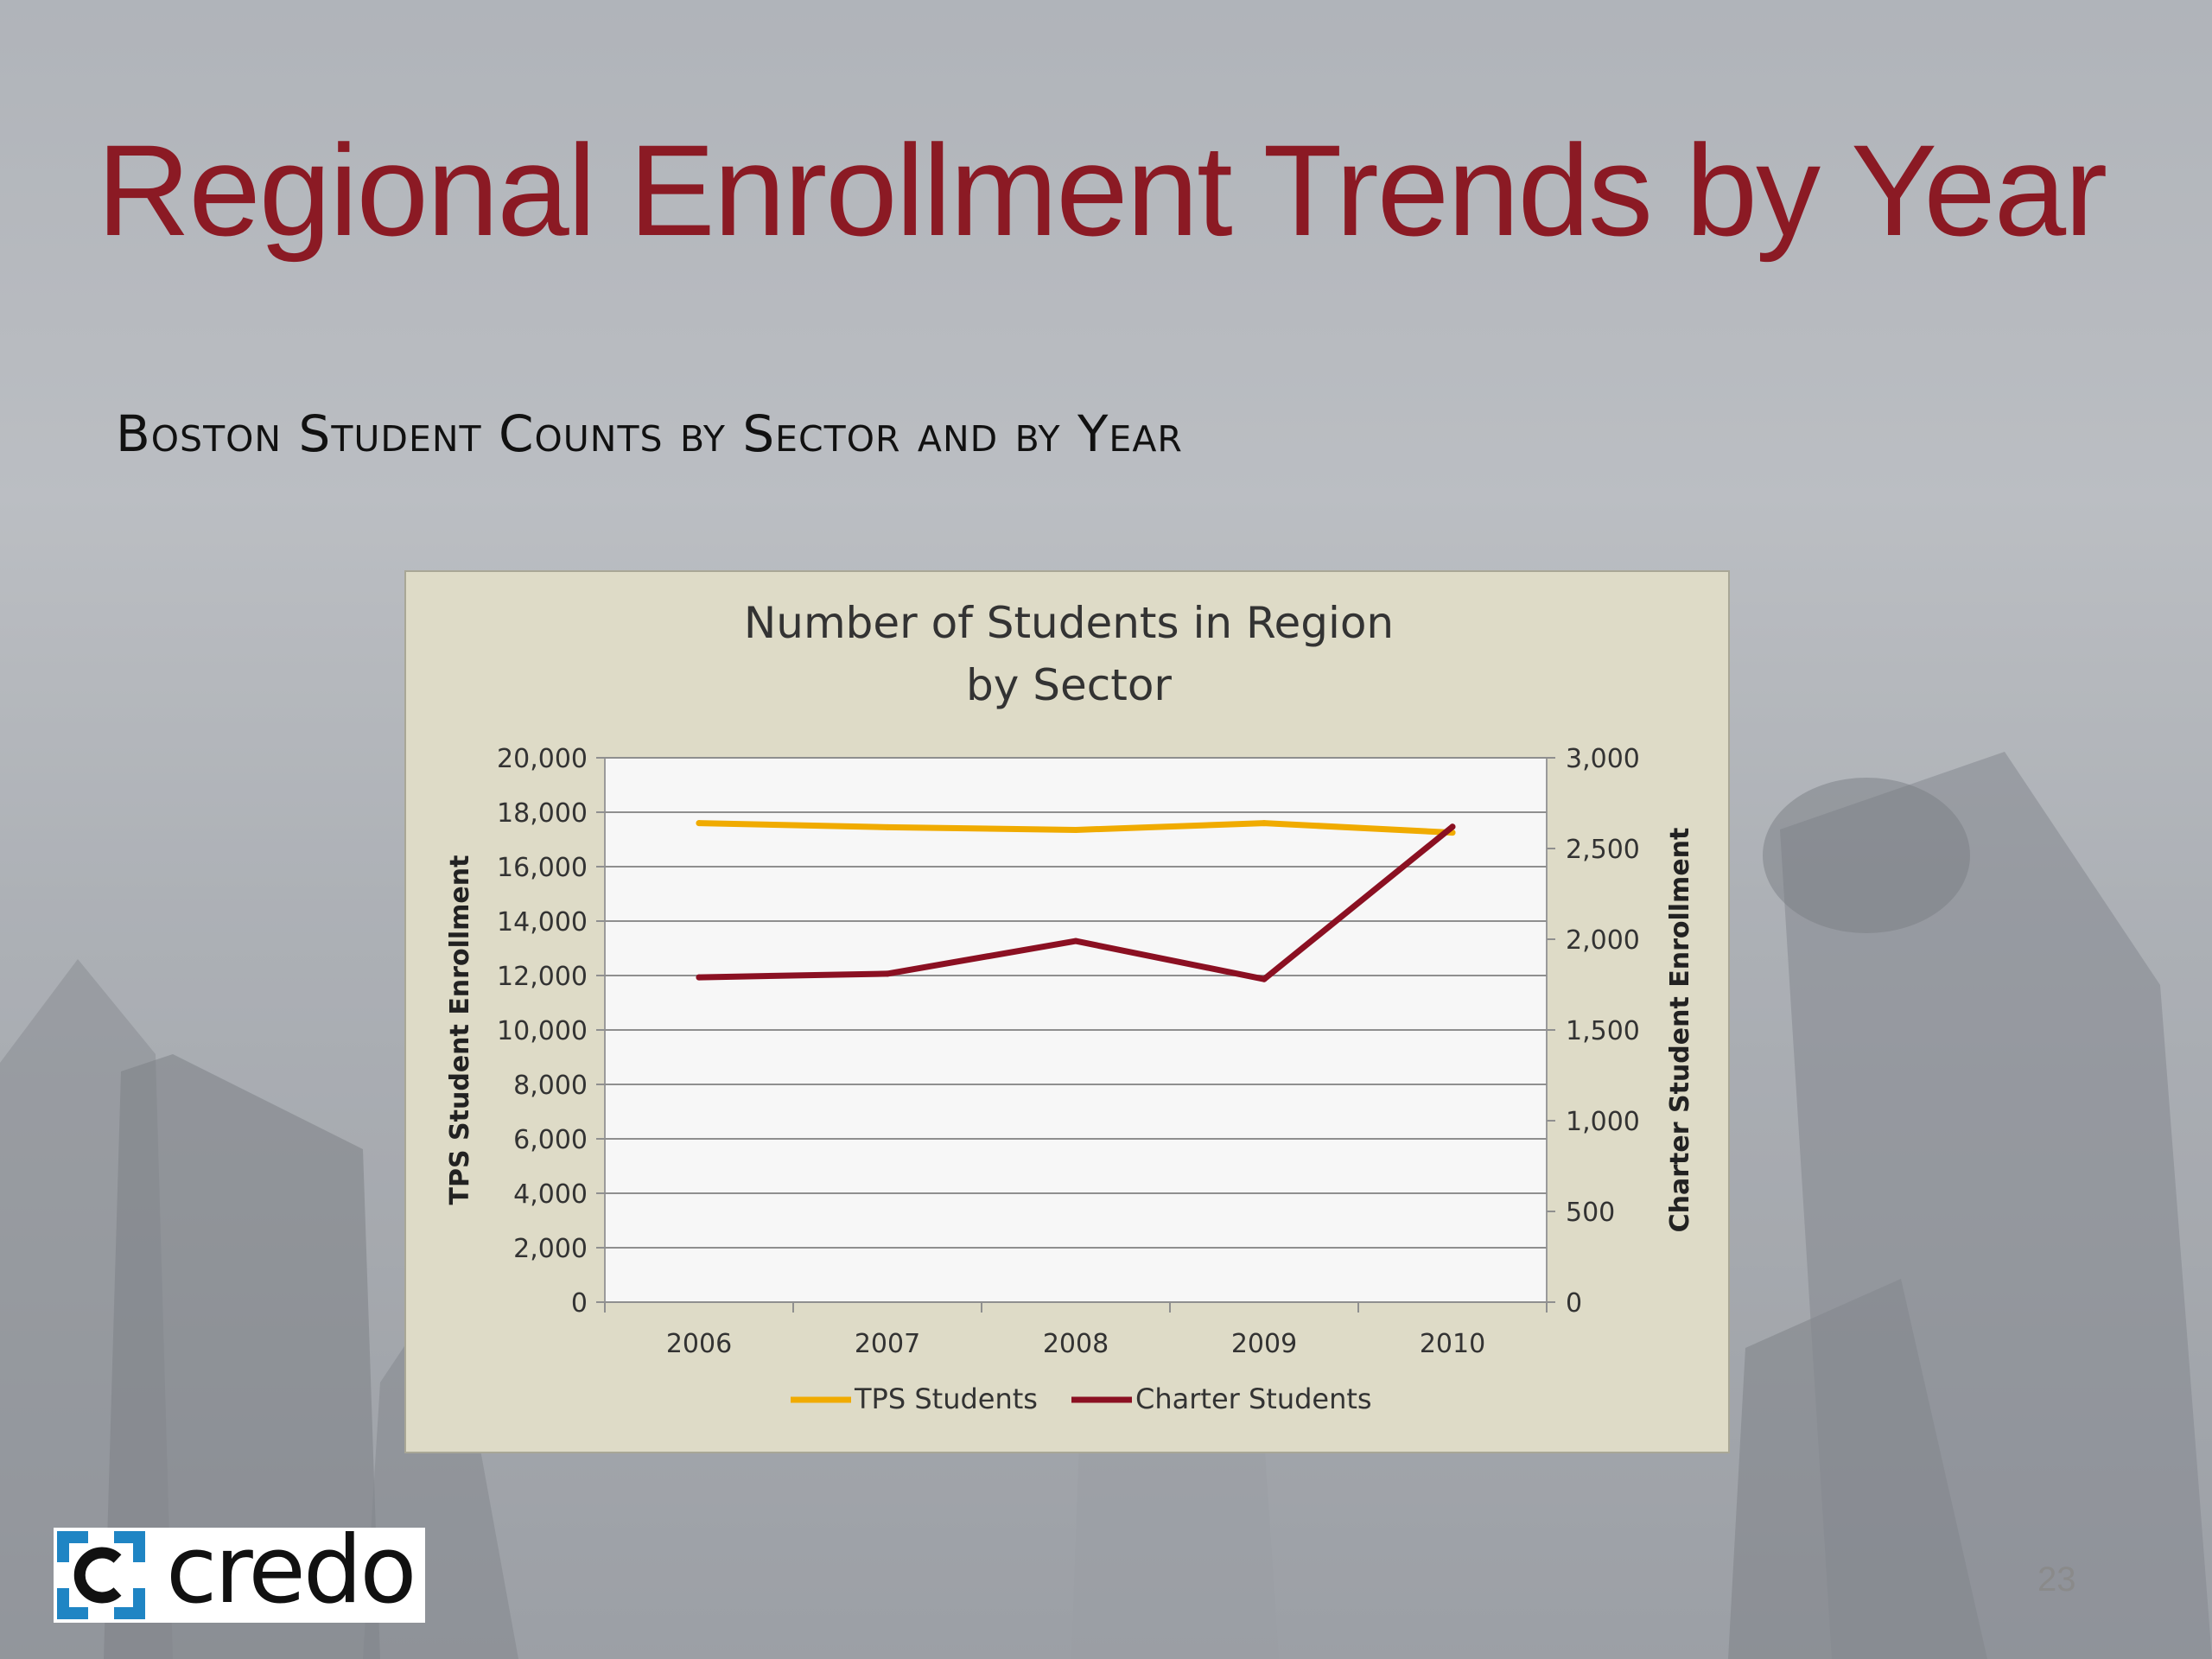 This screenshot has width=2212, height=1659. What do you see at coordinates (542, 922) in the screenshot?
I see `y-tick-label: 14,000` at bounding box center [542, 922].